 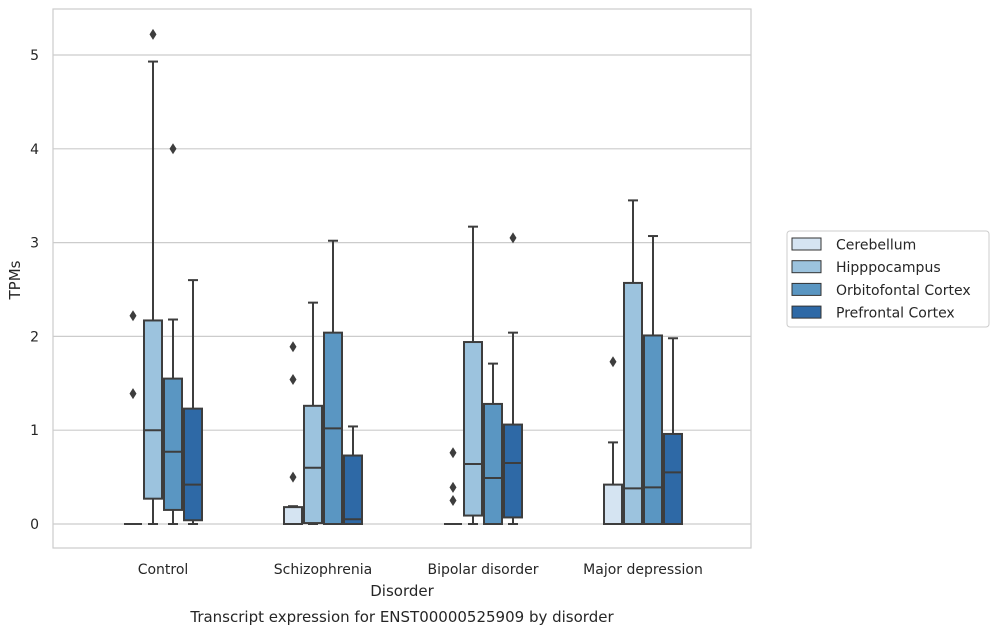 I want to click on x-tick-label: Bipolar disorder, so click(x=482, y=570).